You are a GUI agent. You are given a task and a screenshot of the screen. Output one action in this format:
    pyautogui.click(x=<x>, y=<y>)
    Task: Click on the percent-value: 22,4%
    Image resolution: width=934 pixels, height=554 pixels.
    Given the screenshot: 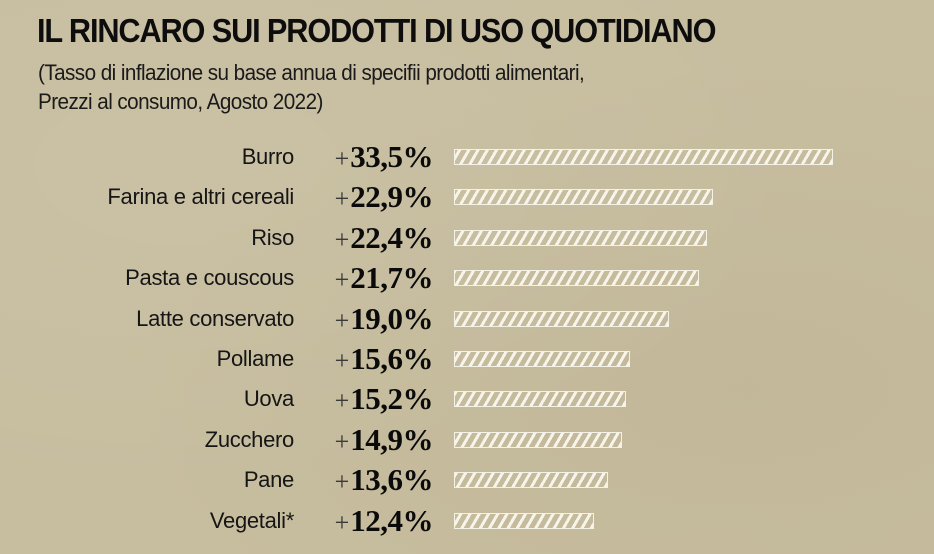 What is the action you would take?
    pyautogui.click(x=391, y=237)
    